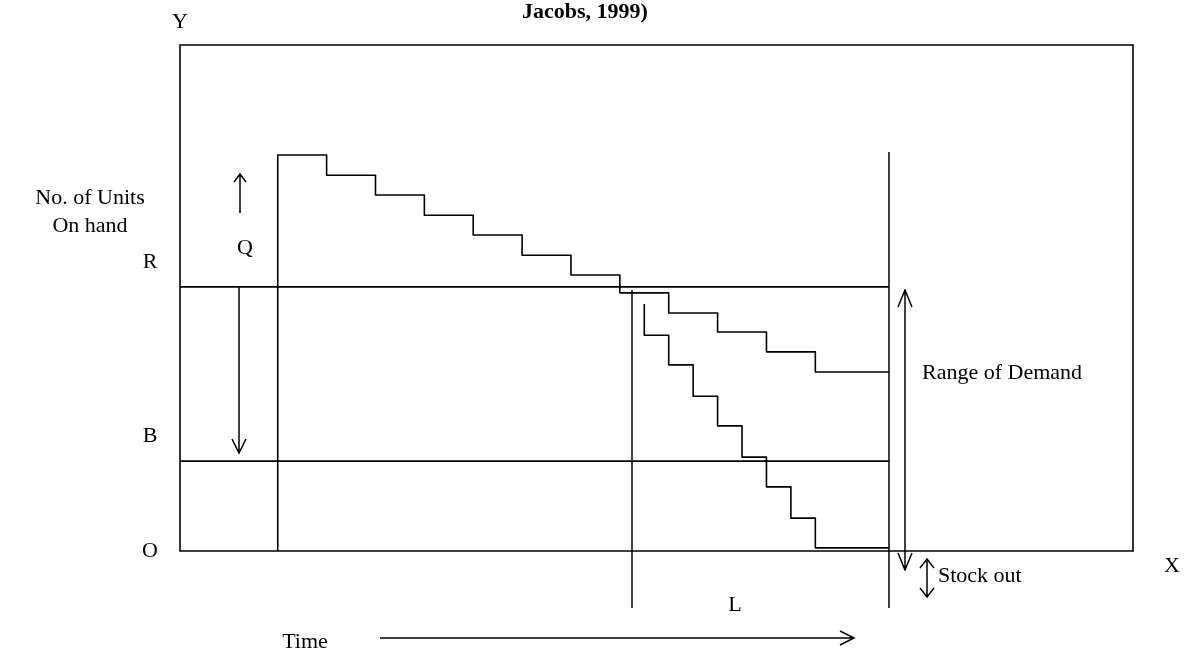  What do you see at coordinates (1172, 564) in the screenshot?
I see `text: X` at bounding box center [1172, 564].